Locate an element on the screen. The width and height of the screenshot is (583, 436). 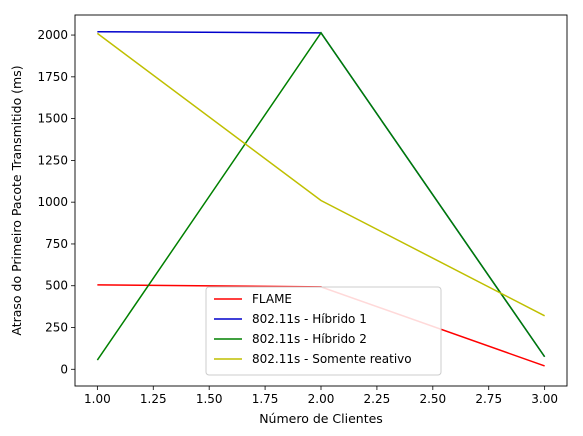
y-tick-label: 2000 is located at coordinates (52, 35).